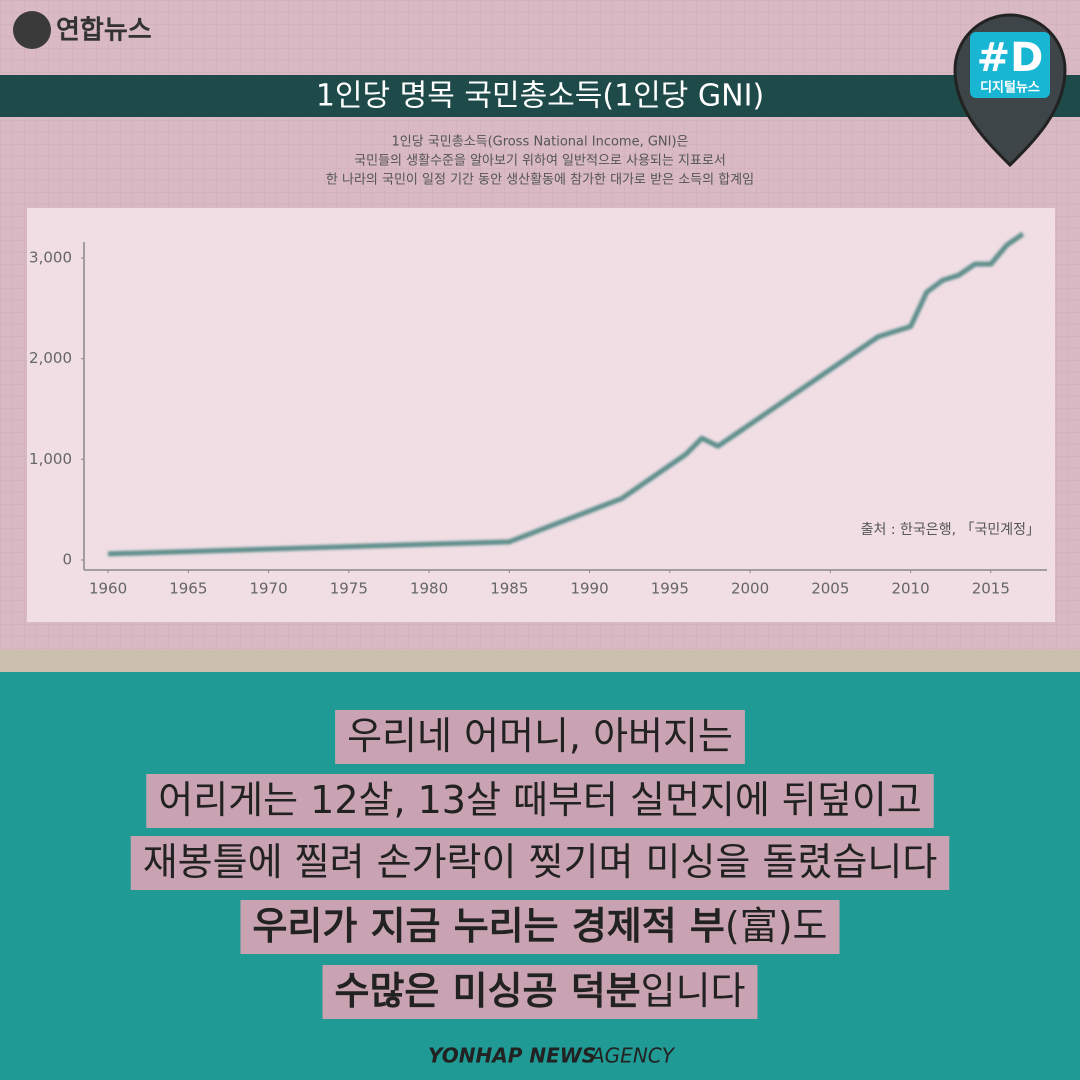 This screenshot has width=1080, height=1080. What do you see at coordinates (540, 661) in the screenshot?
I see `divider` at bounding box center [540, 661].